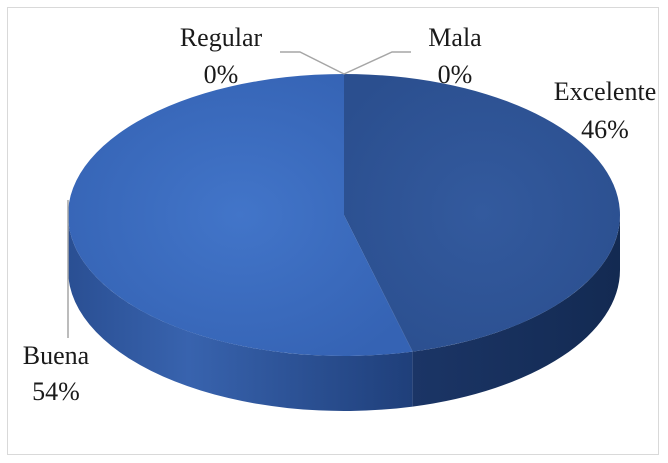  I want to click on label-regular-name: Regular, so click(221, 37).